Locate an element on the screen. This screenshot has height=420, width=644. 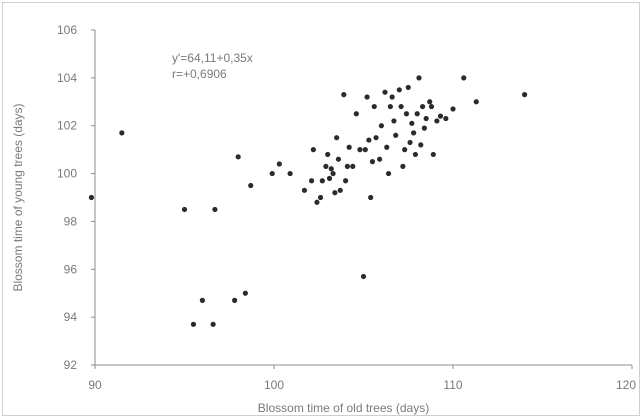
x-tick-label: 100 is located at coordinates (274, 385).